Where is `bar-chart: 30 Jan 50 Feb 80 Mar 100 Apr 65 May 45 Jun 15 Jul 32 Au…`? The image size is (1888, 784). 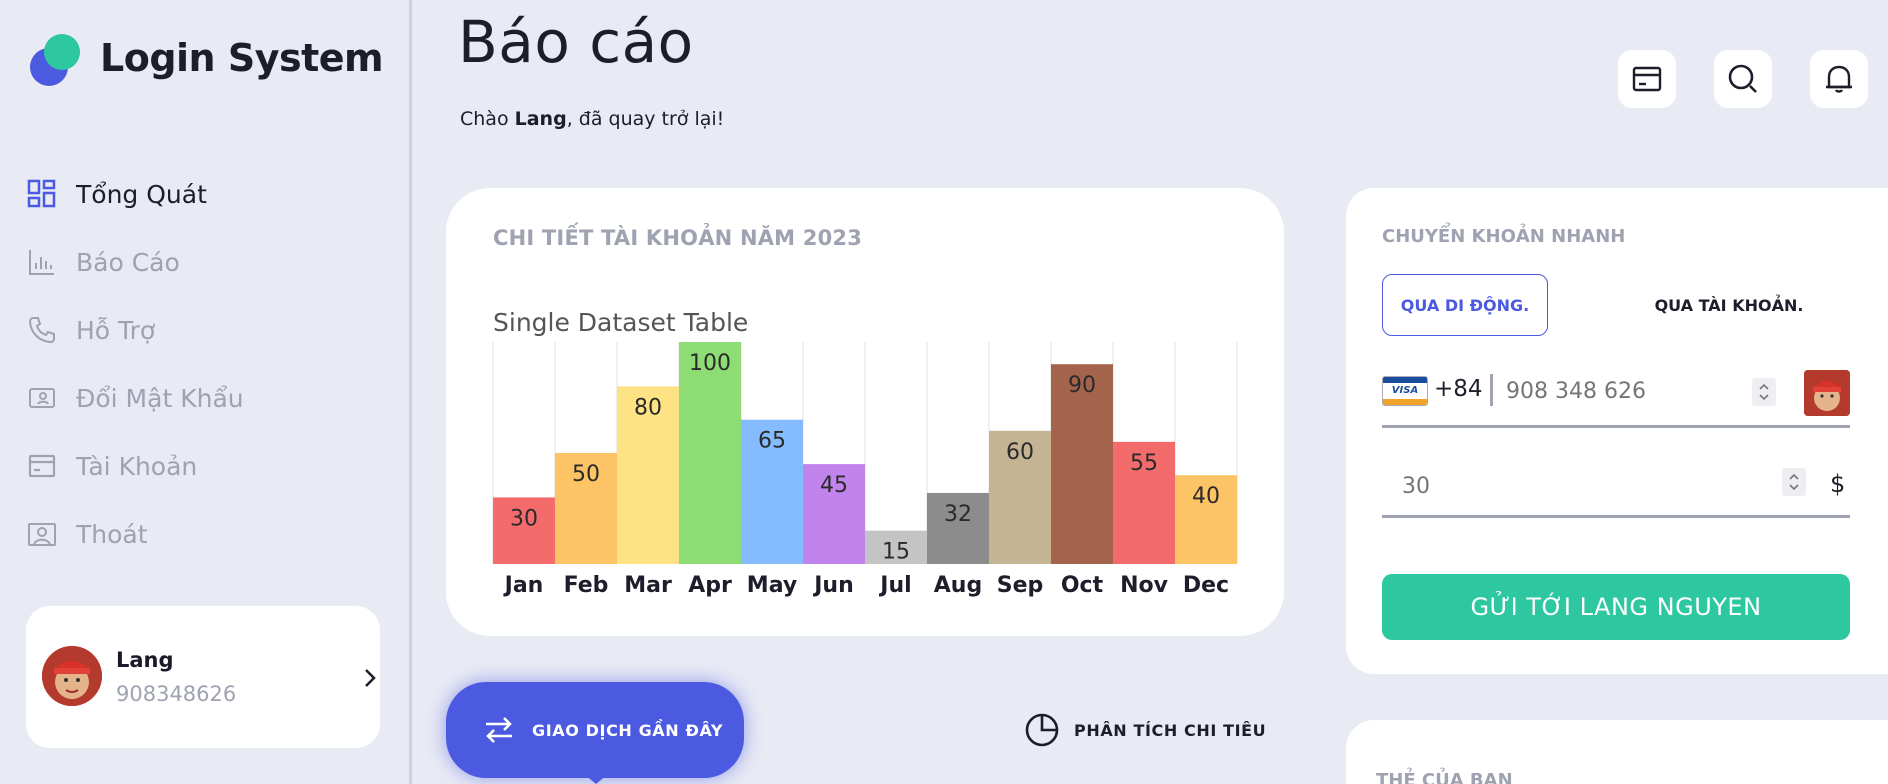
bar-chart: 30 Jan 50 Feb 80 Mar 100 Apr 65 May 45 Jun 15 Jul 32 Au… is located at coordinates (865, 470).